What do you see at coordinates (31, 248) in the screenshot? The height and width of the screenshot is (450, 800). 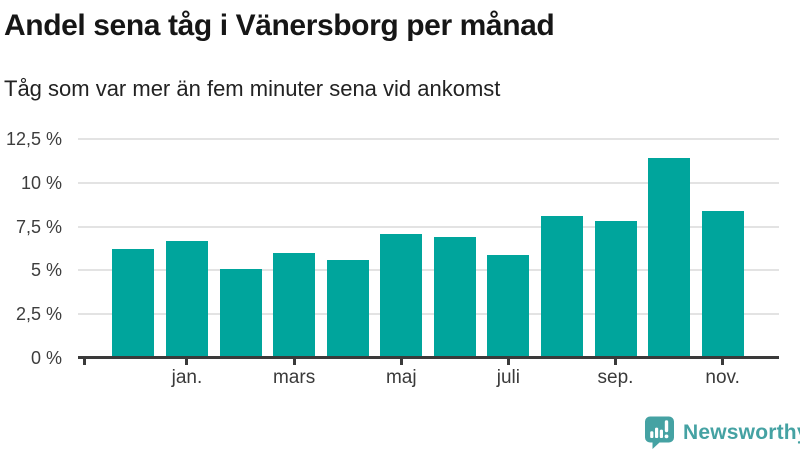 I see `y-axis: 12,5 % 10 % 7,5 % 5 % 2,5 % 0 %` at bounding box center [31, 248].